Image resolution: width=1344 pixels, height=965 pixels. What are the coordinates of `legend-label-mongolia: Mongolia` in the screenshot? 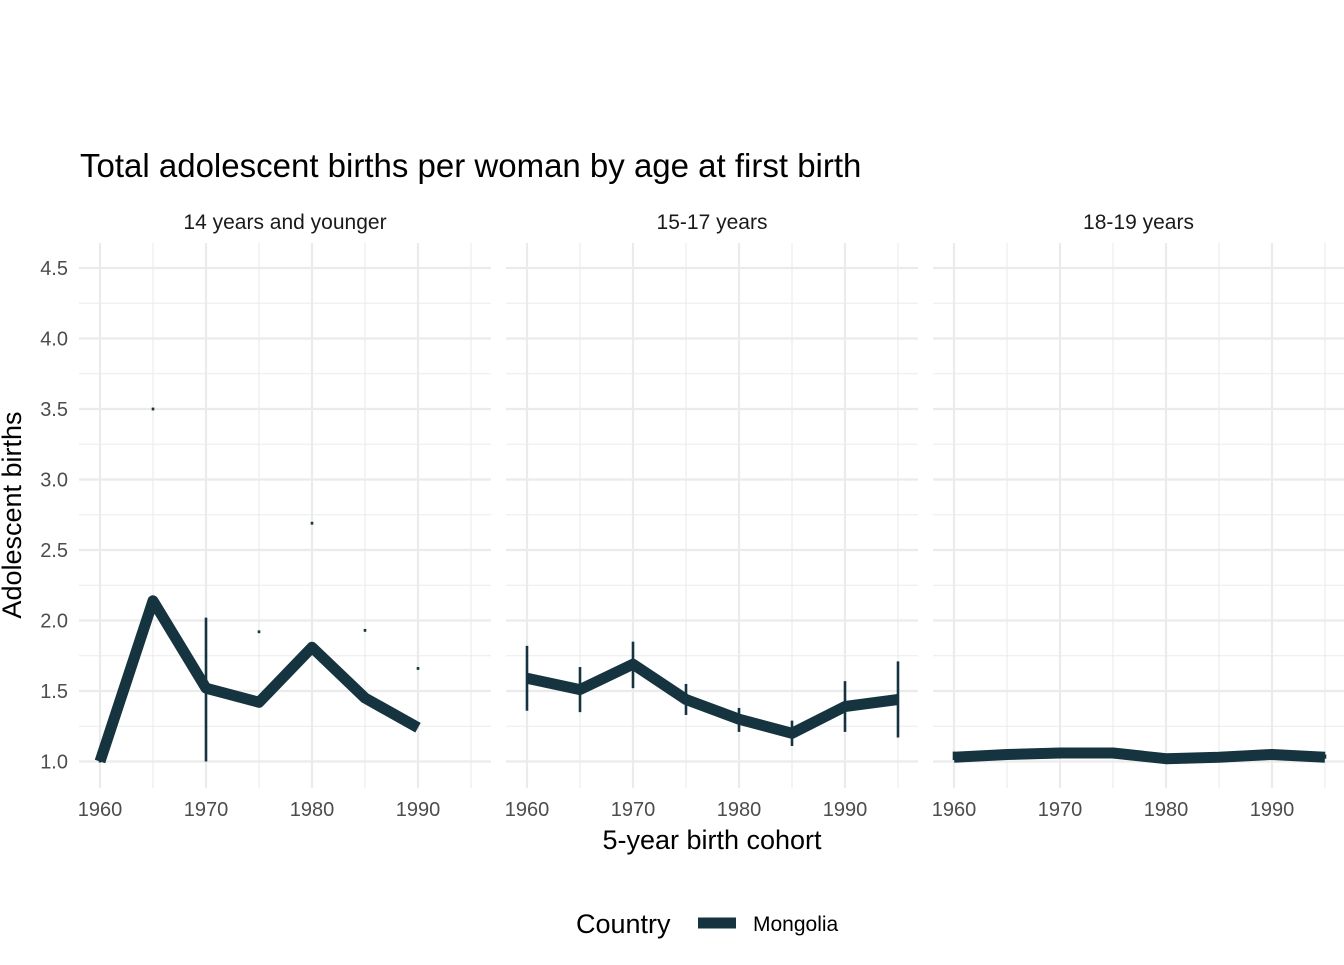 It's located at (796, 924).